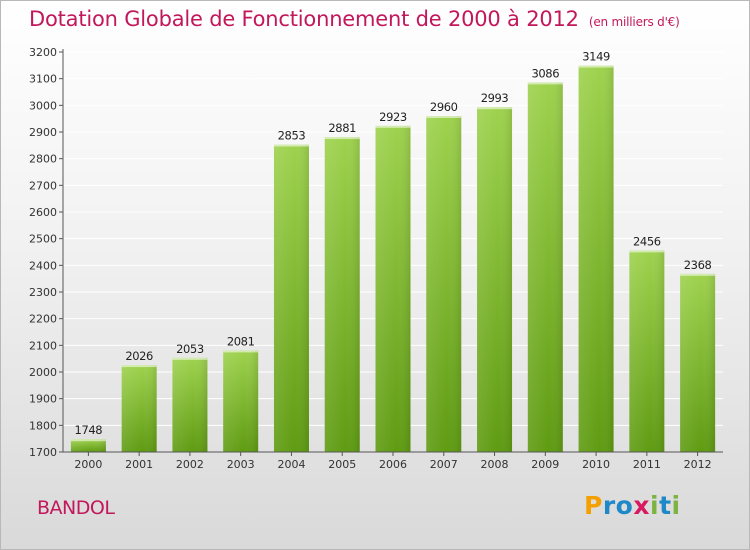  Describe the element at coordinates (698, 464) in the screenshot. I see `x-tick-label: 2012` at that location.